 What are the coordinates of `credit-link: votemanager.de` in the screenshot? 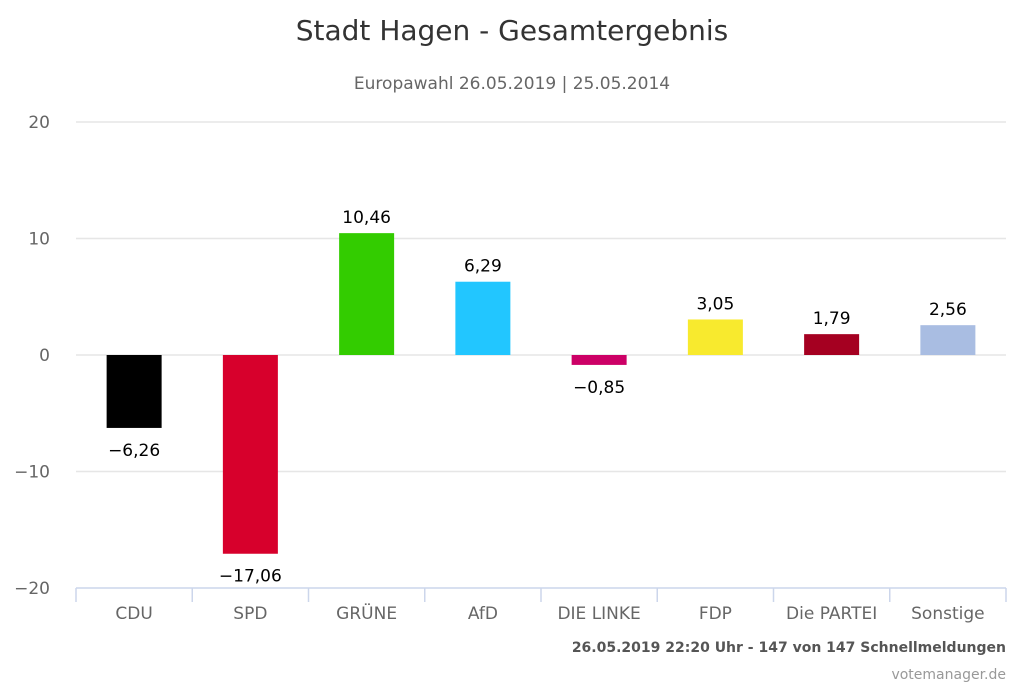 It's located at (948, 675).